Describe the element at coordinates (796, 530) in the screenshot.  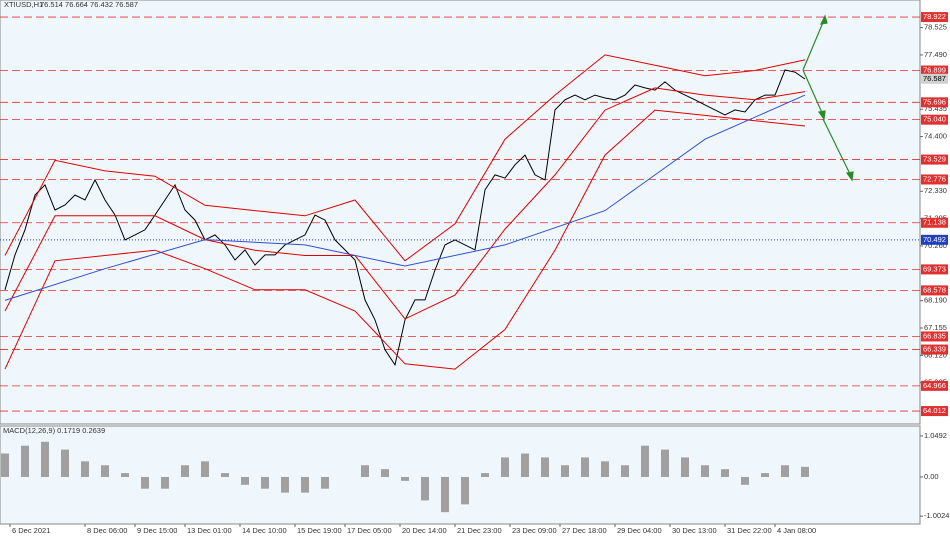
I see `x-tick-label: 4 Jan 08:00` at that location.